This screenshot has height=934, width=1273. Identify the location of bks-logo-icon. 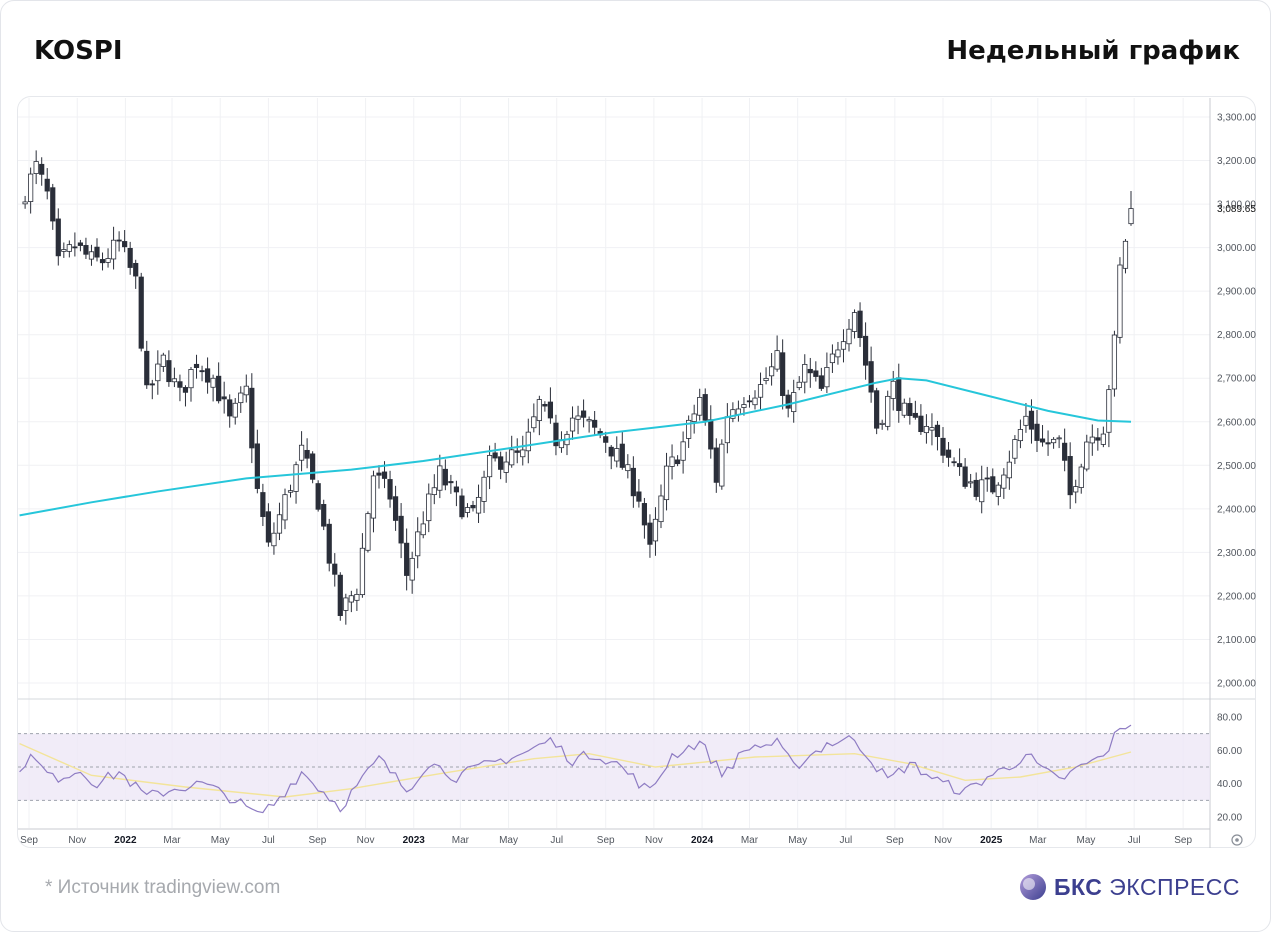
(1033, 887).